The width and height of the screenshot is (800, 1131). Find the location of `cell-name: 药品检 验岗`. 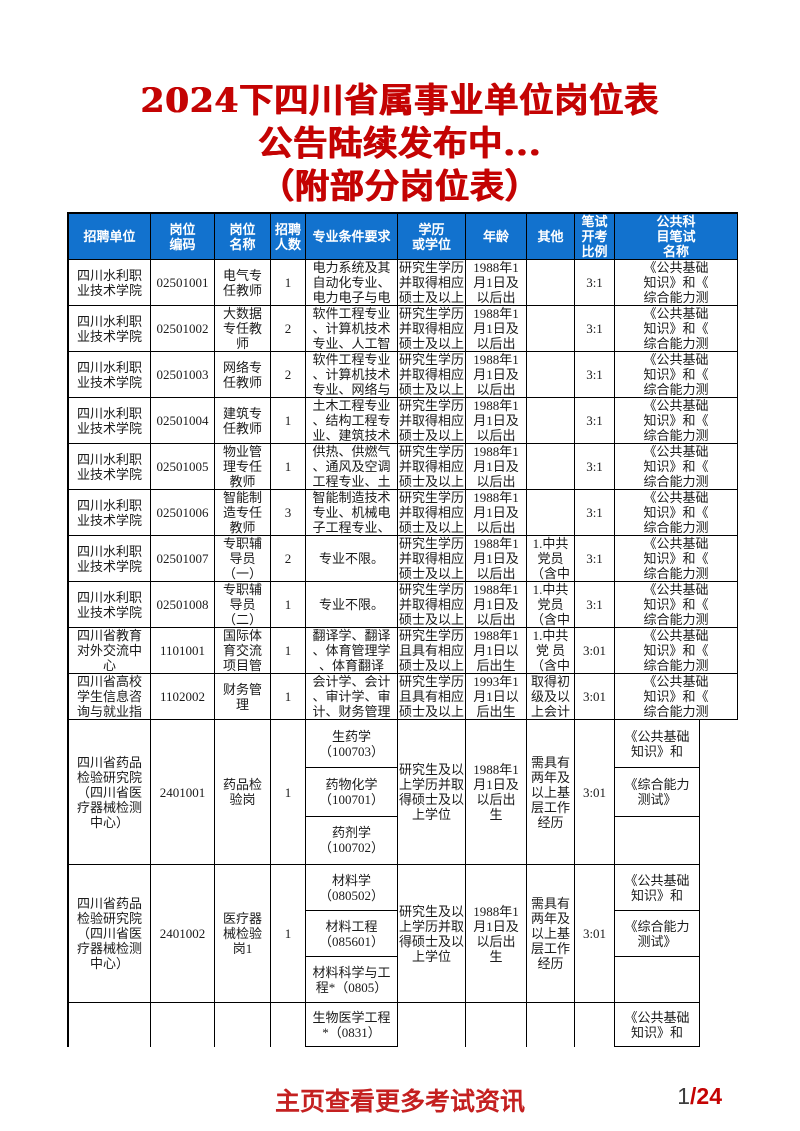

cell-name: 药品检 验岗 is located at coordinates (243, 792).